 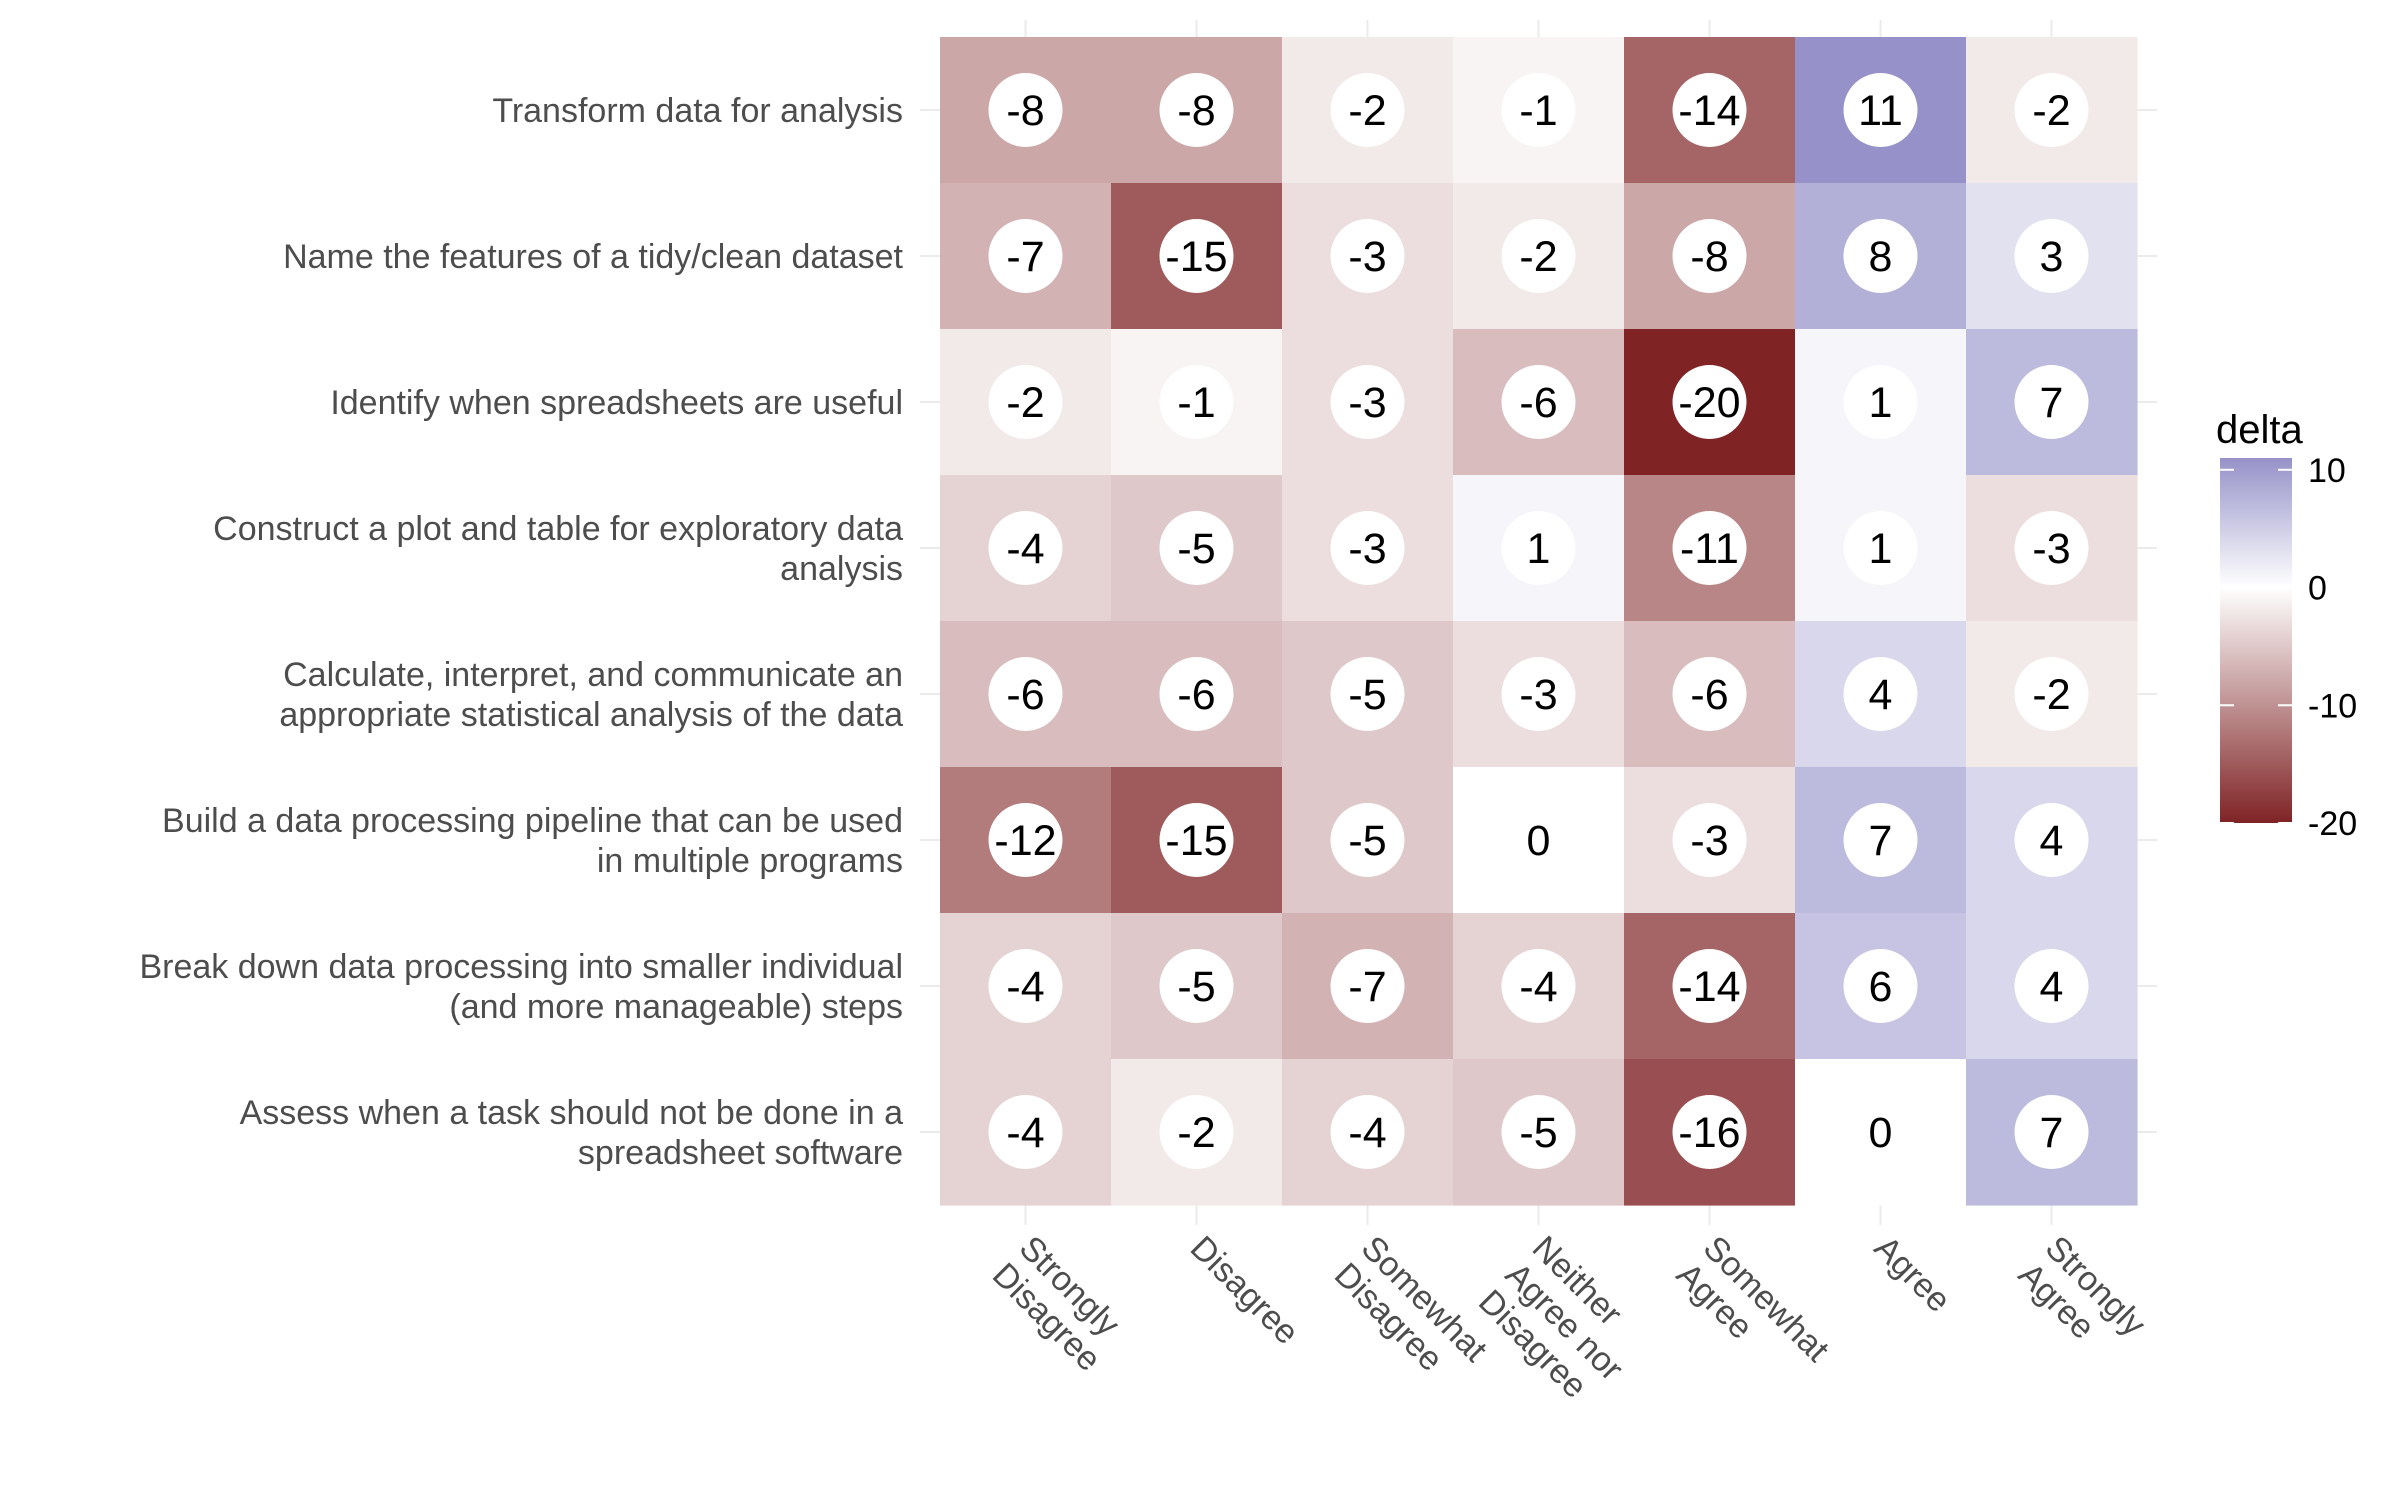 What do you see at coordinates (697, 111) in the screenshot?
I see `y-tick-label: Transform data for analysis` at bounding box center [697, 111].